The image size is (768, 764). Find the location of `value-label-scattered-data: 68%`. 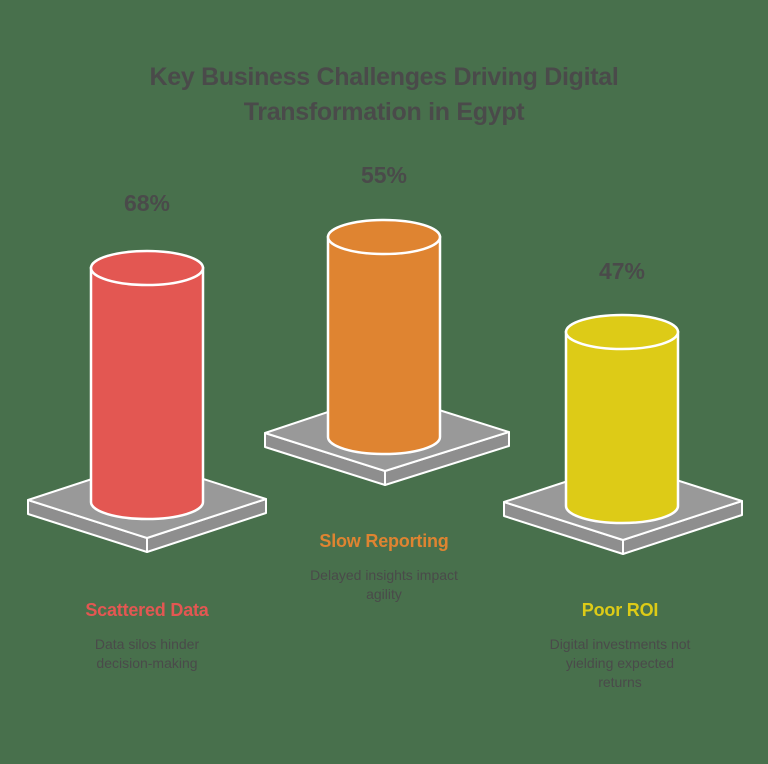

value-label-scattered-data: 68% is located at coordinates (147, 203).